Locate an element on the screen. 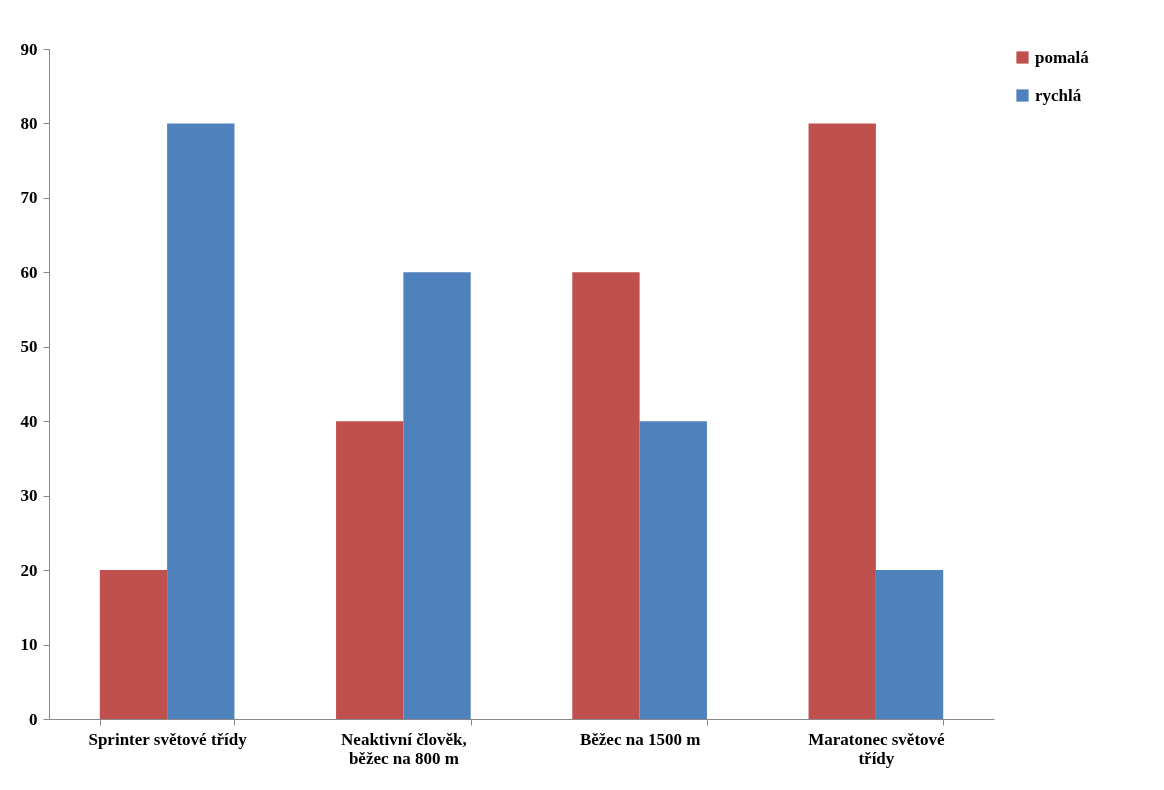 The image size is (1164, 790). legend-label: pomalá is located at coordinates (1062, 57).